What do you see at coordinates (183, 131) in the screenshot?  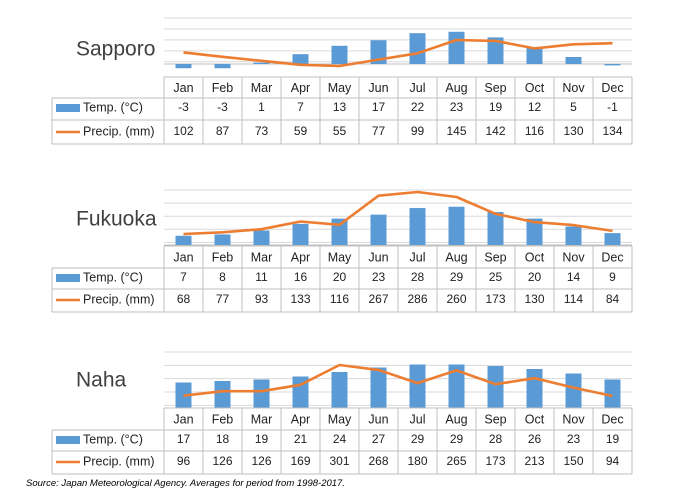 I see `precip-value: 102` at bounding box center [183, 131].